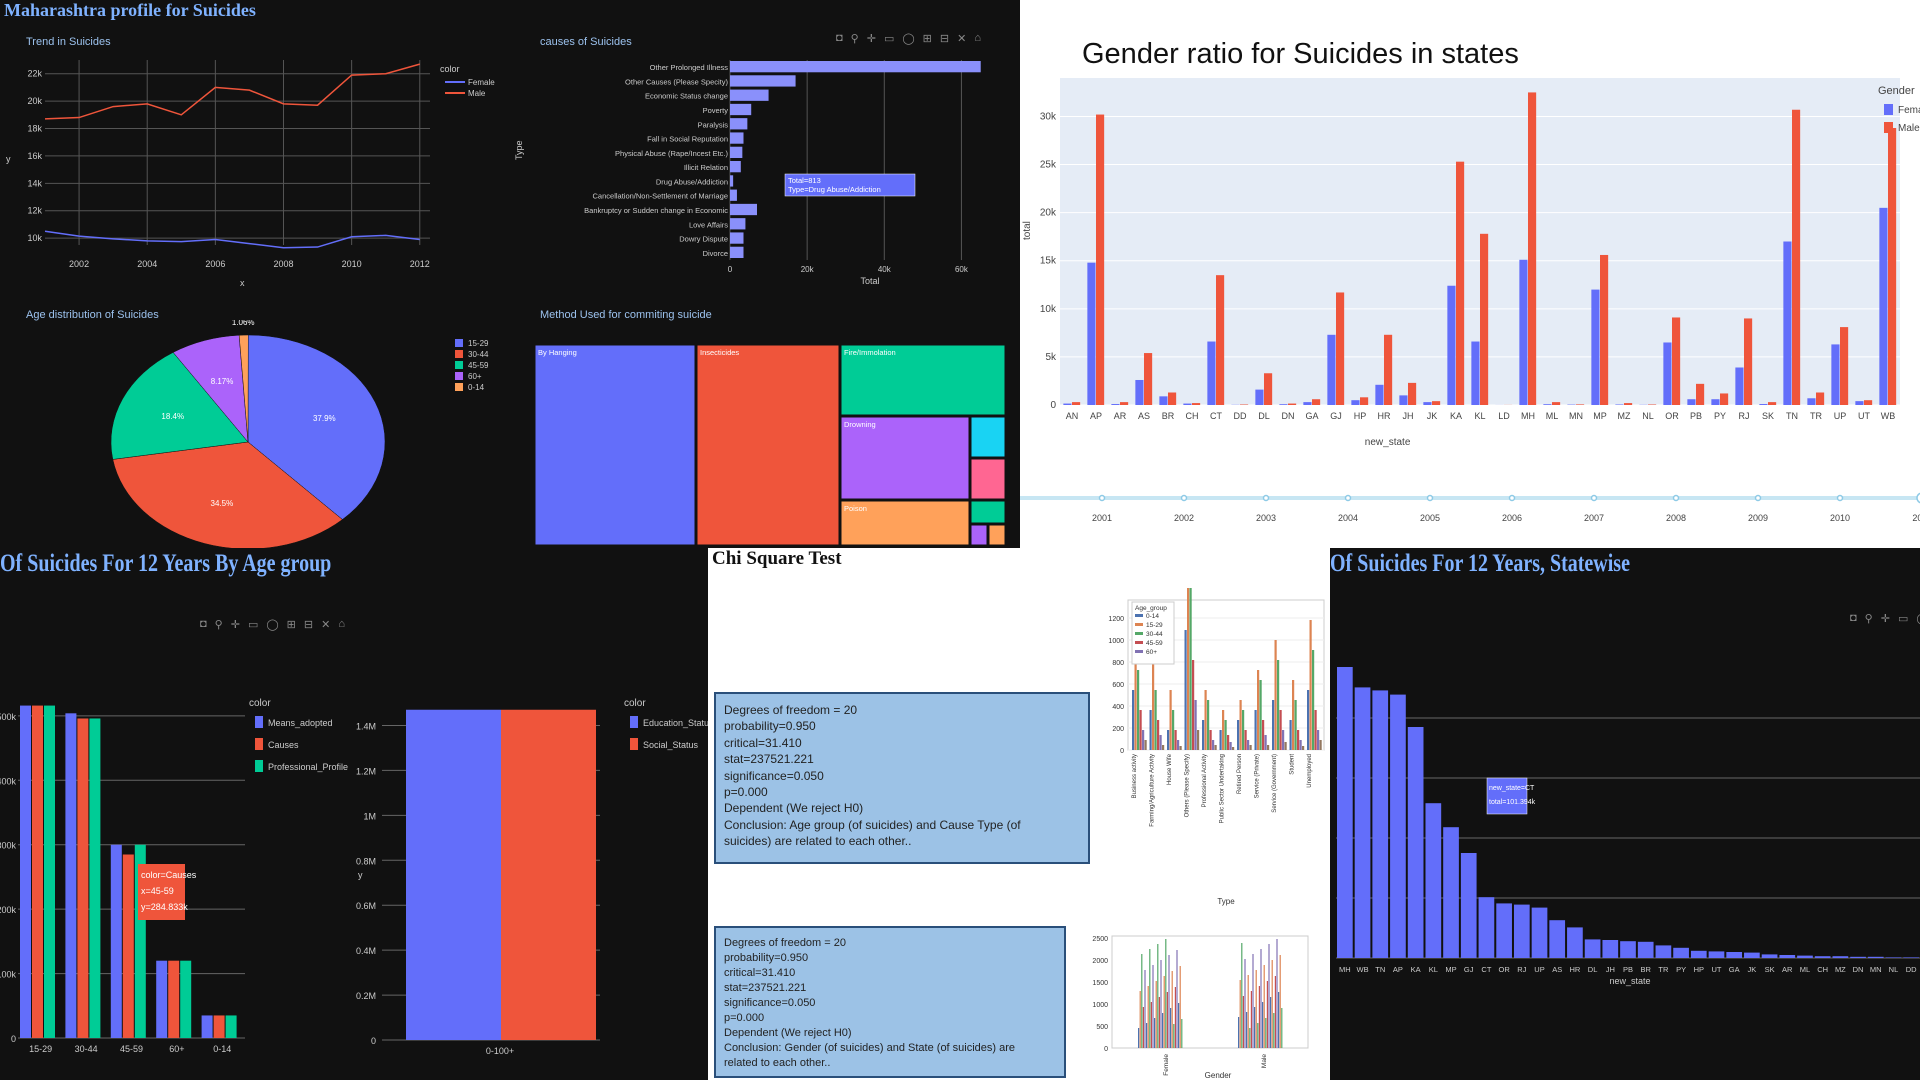 This screenshot has width=1920, height=1080. What do you see at coordinates (1918, 498) in the screenshot?
I see `slider-step` at bounding box center [1918, 498].